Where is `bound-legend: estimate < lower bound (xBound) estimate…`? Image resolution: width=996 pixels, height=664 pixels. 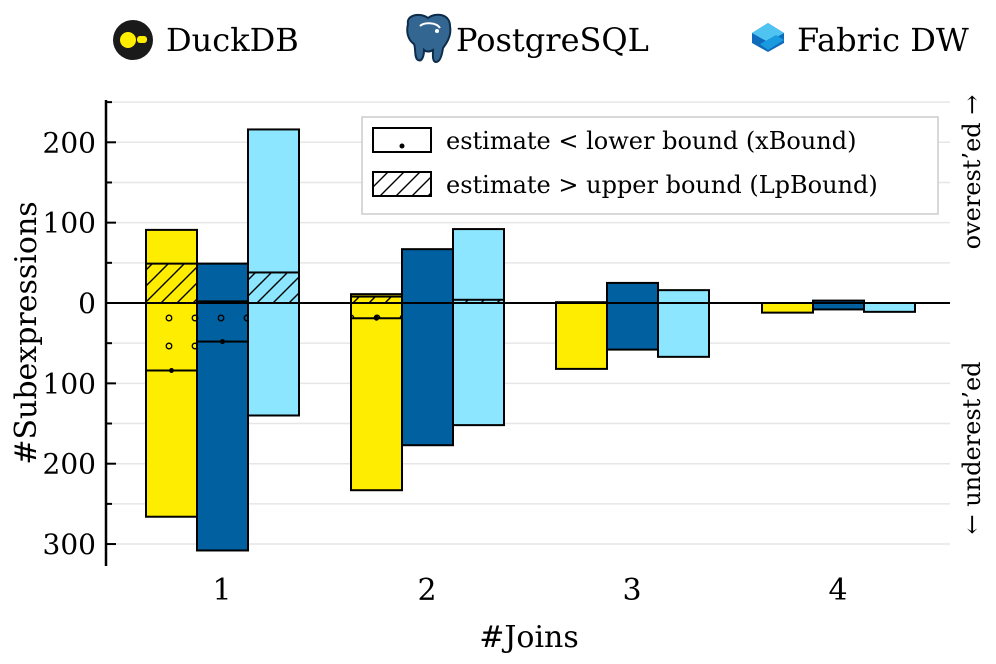
bound-legend: estimate < lower bound (xBound) estimate… is located at coordinates (650, 165).